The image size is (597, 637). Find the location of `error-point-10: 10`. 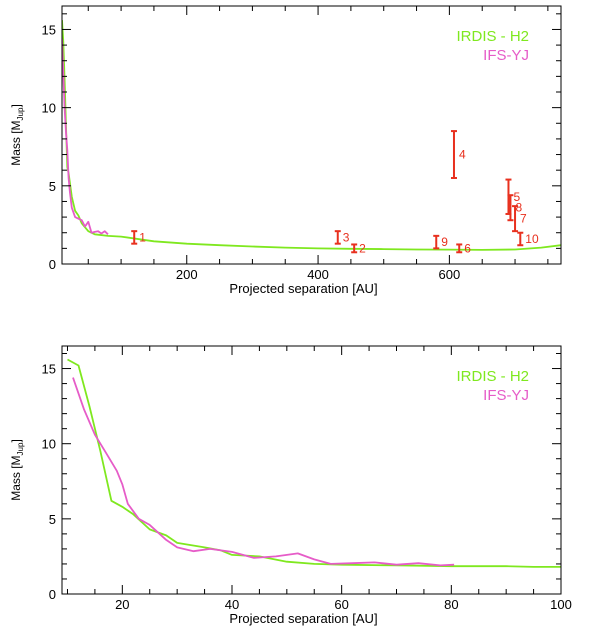

error-point-10: 10 is located at coordinates (528, 239).